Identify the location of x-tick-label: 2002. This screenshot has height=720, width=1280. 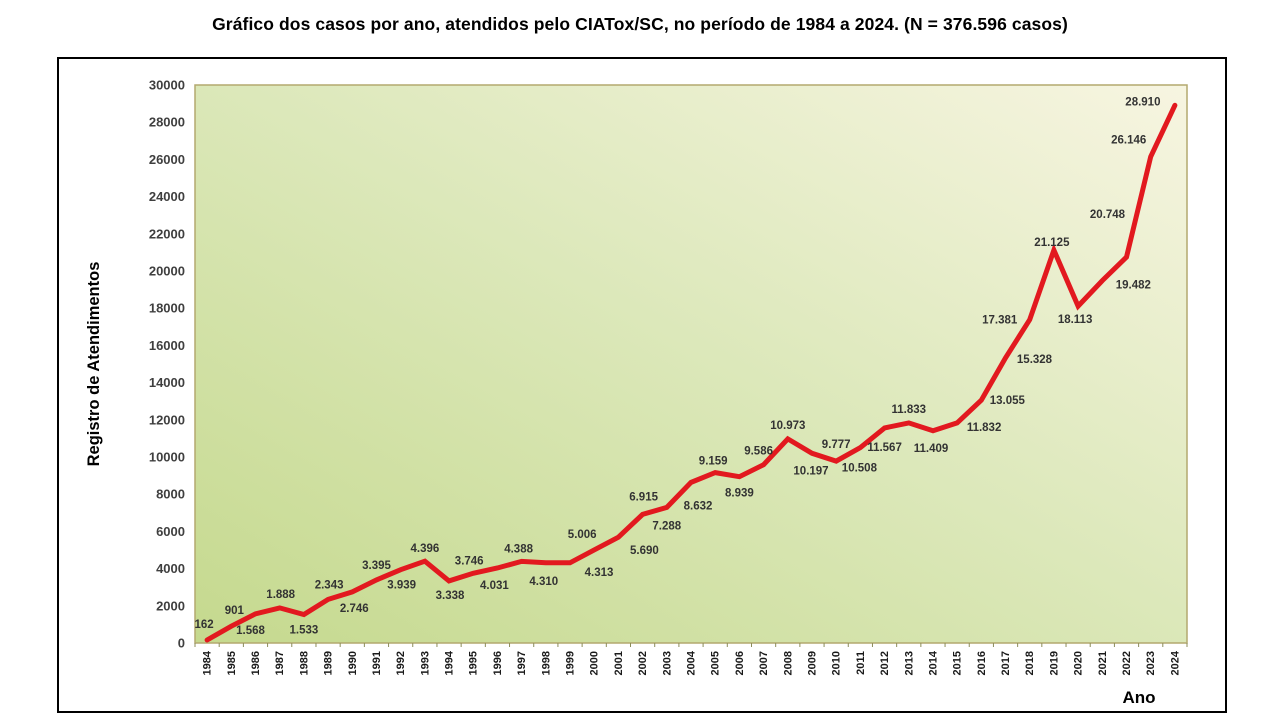
(643, 663).